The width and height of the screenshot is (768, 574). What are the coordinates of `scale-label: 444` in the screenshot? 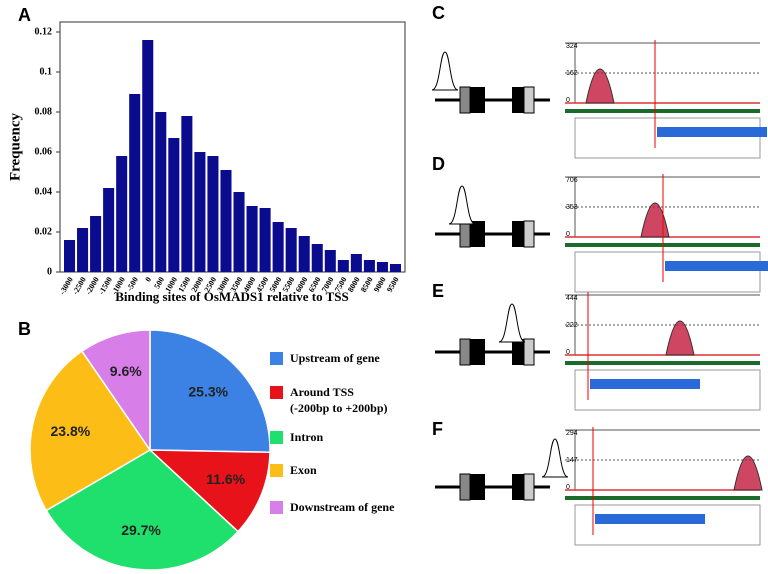 It's located at (572, 298).